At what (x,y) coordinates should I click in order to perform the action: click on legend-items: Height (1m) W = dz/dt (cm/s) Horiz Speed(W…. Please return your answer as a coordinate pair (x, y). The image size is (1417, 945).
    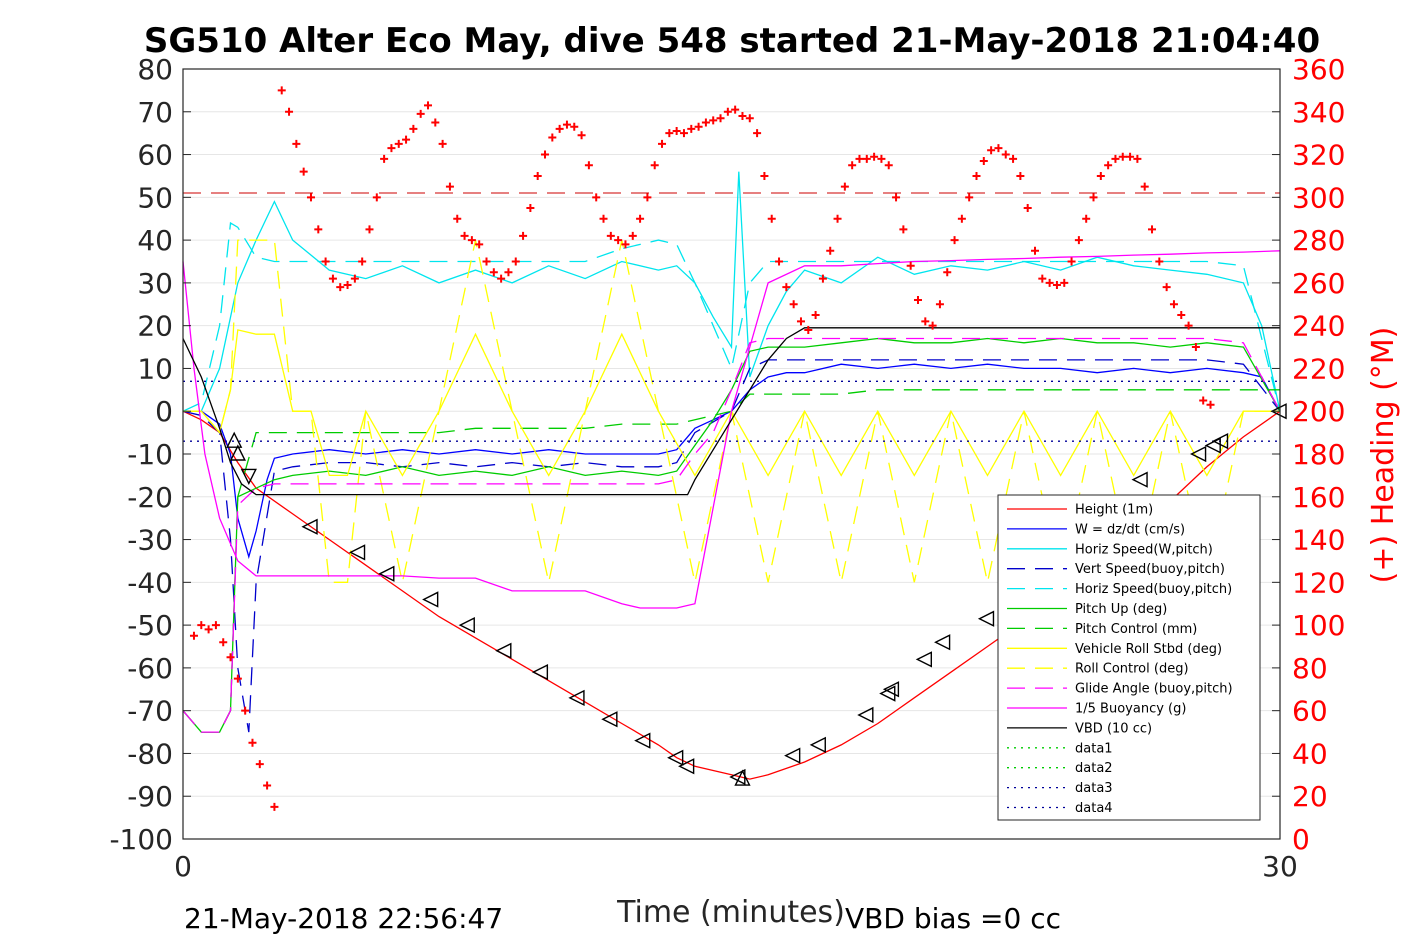
    Looking at the image, I should click on (1120, 659).